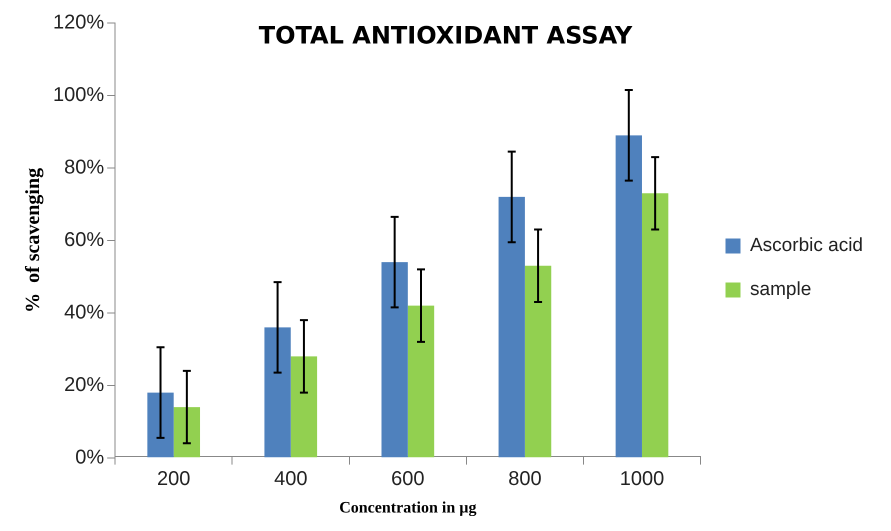 Image resolution: width=891 pixels, height=531 pixels. What do you see at coordinates (78, 23) in the screenshot?
I see `y-tick-label: 120%` at bounding box center [78, 23].